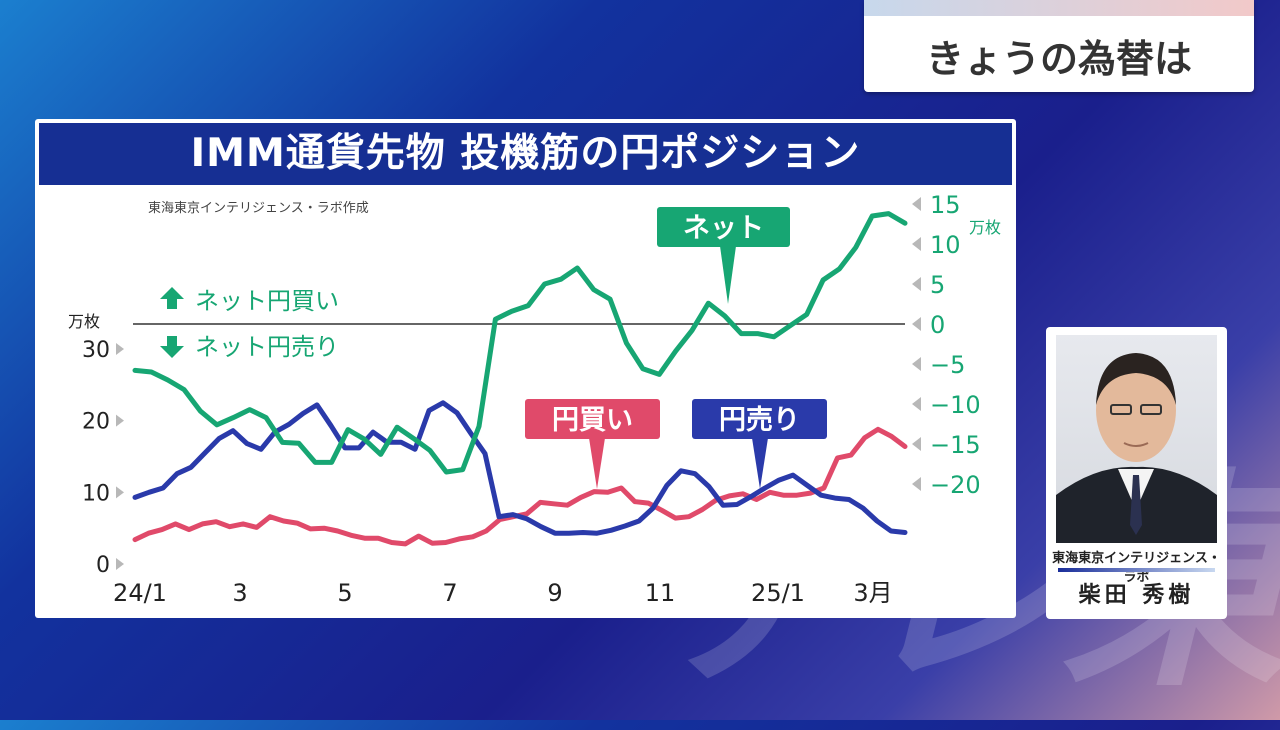  What do you see at coordinates (955, 445) in the screenshot?
I see `right-tick-label: −15` at bounding box center [955, 445].